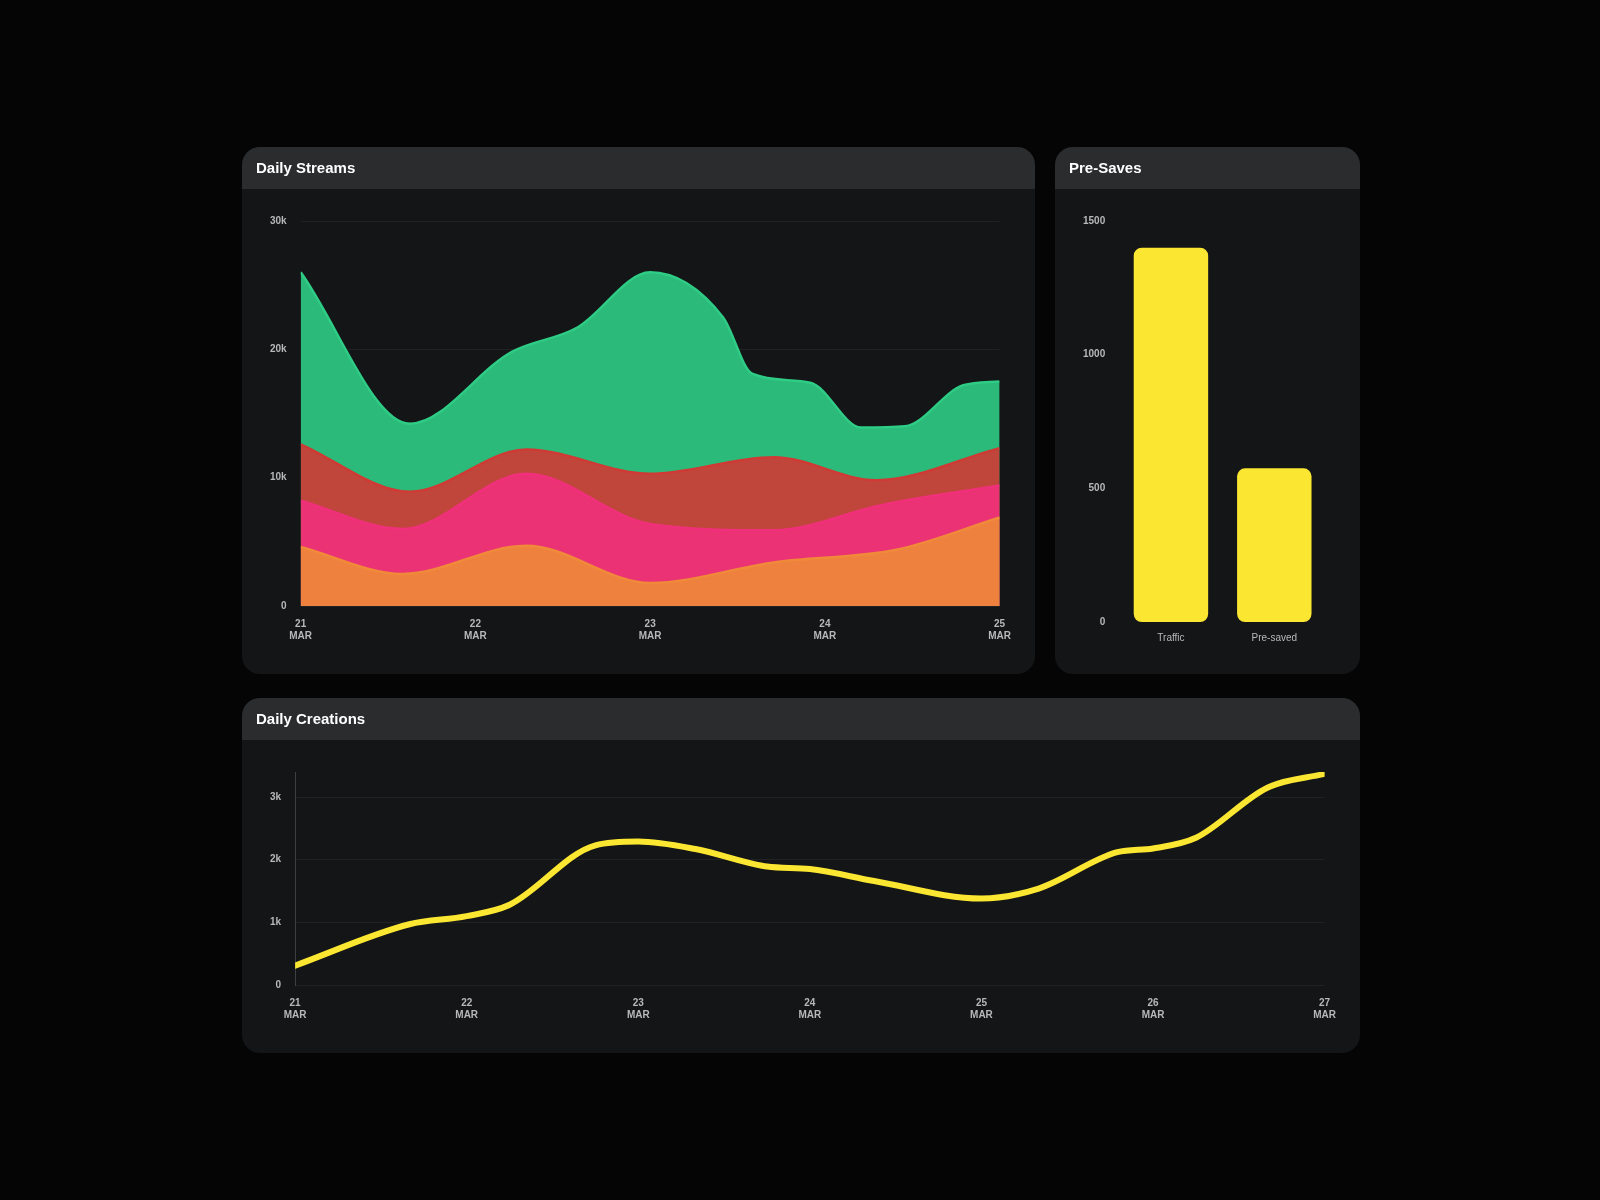  What do you see at coordinates (1097, 488) in the screenshot?
I see `y-tick-label: 500` at bounding box center [1097, 488].